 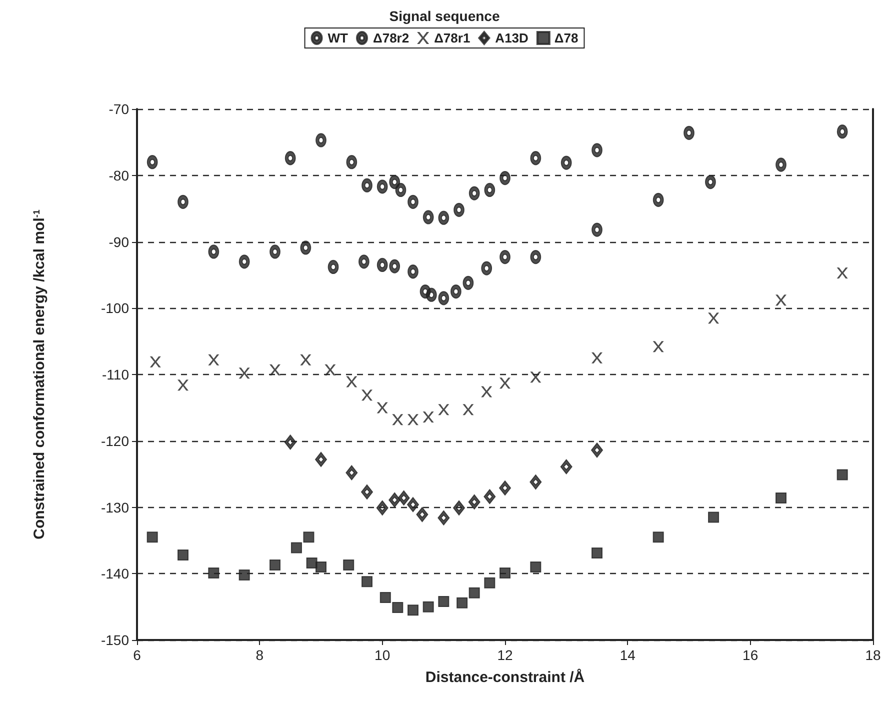 What do you see at coordinates (505, 677) in the screenshot?
I see `x-axis-title: Distance-constraint /Å` at bounding box center [505, 677].